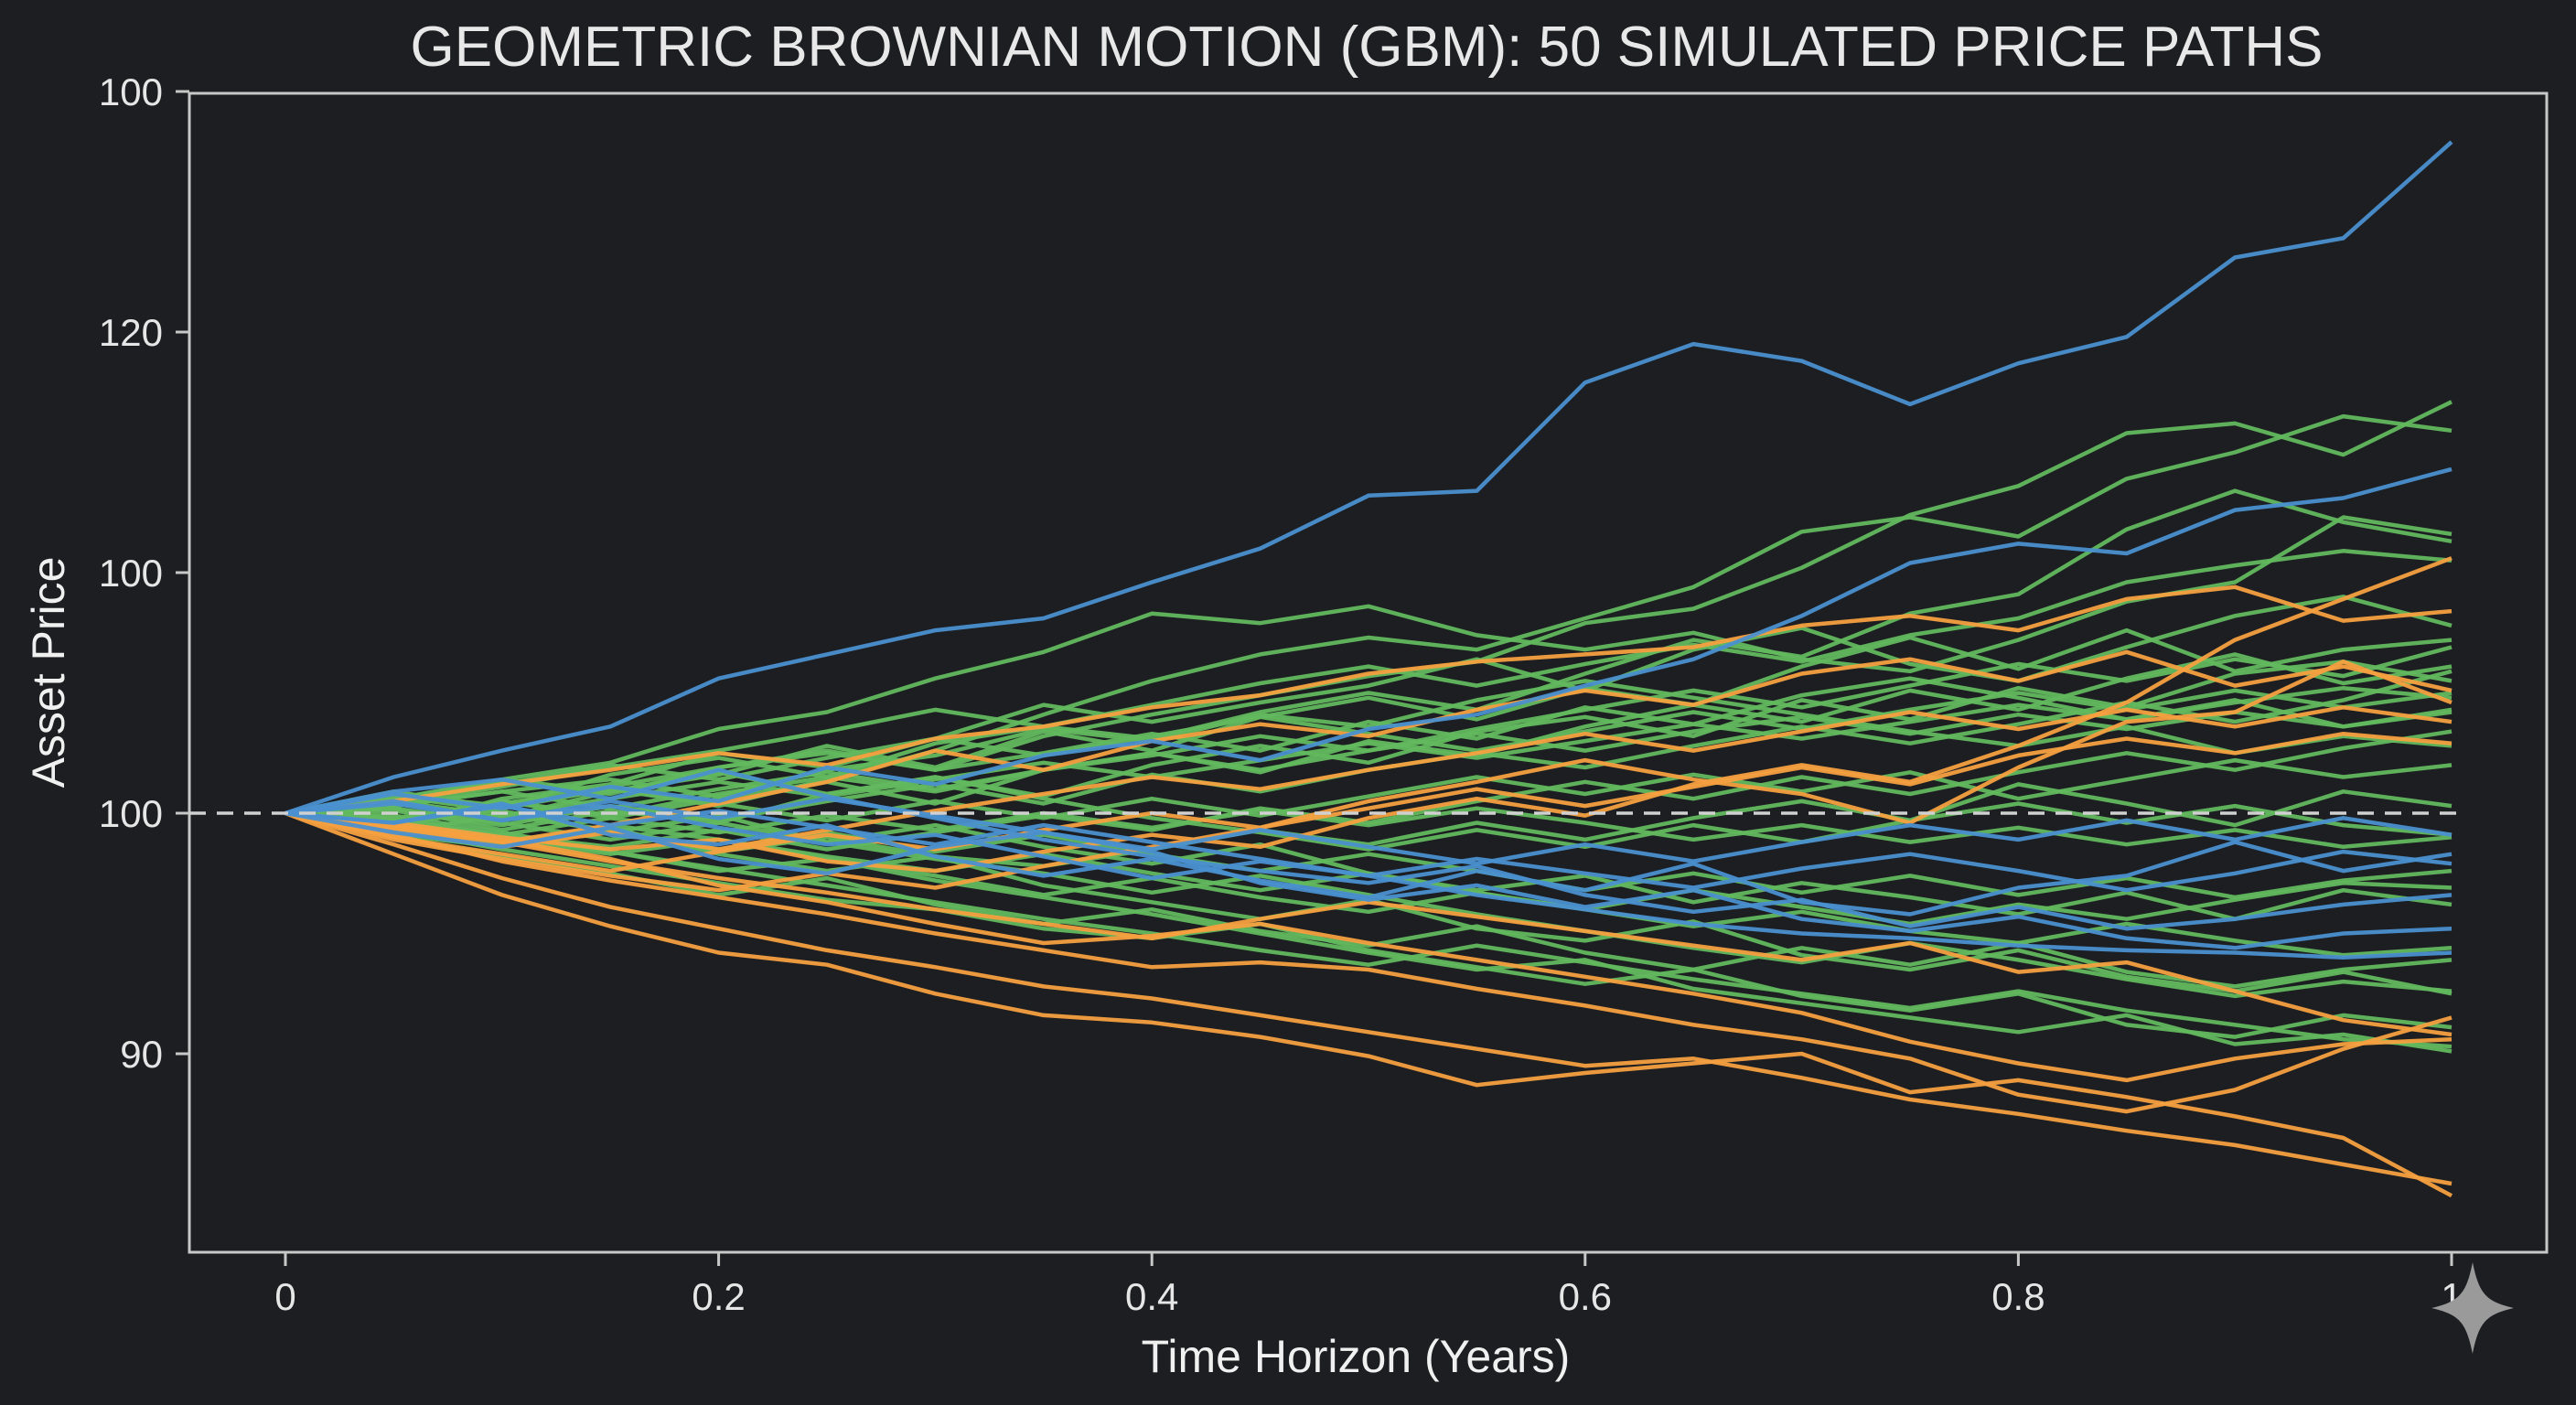  What do you see at coordinates (2473, 1308) in the screenshot?
I see `sparkle-icon` at bounding box center [2473, 1308].